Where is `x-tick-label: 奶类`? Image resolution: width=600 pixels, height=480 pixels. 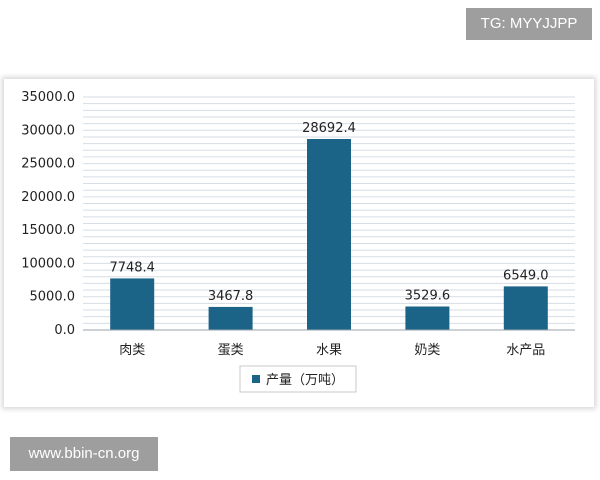 x-tick-label: 奶类 is located at coordinates (427, 350).